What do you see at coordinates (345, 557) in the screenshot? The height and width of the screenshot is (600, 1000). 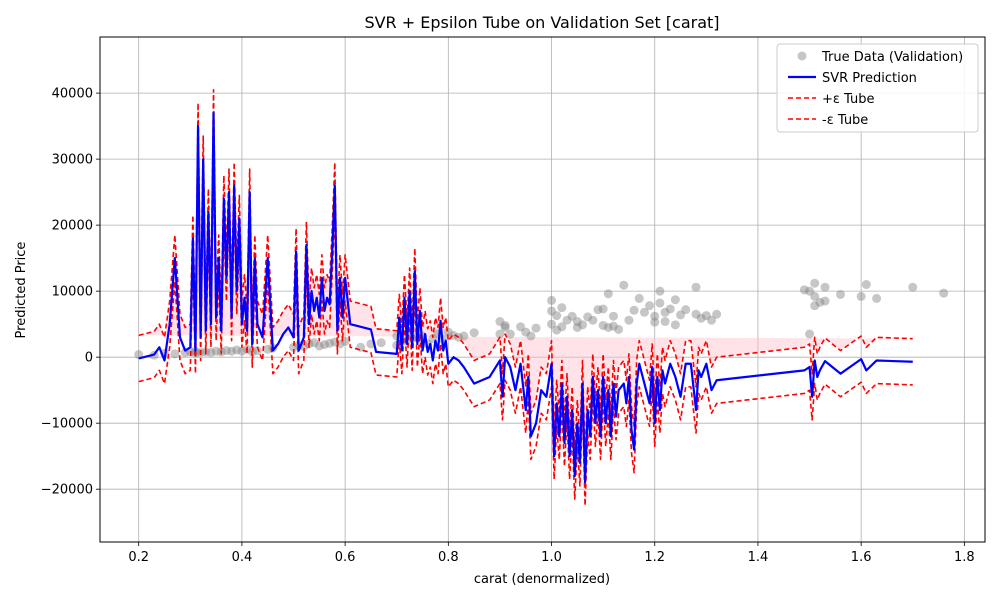 I see `x-tick-label: 0.6` at bounding box center [345, 557].